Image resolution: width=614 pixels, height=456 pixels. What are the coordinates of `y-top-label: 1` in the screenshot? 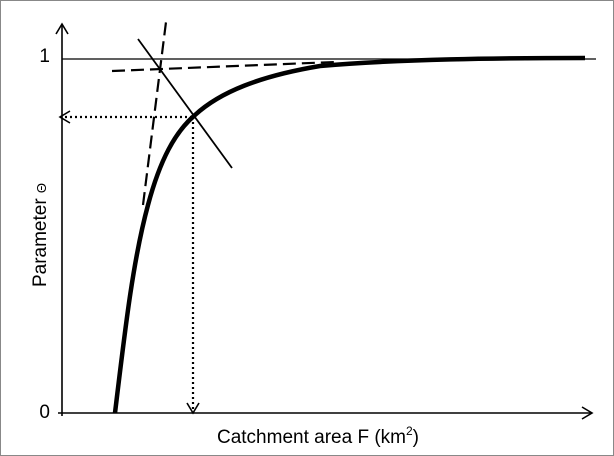 It's located at (44, 56).